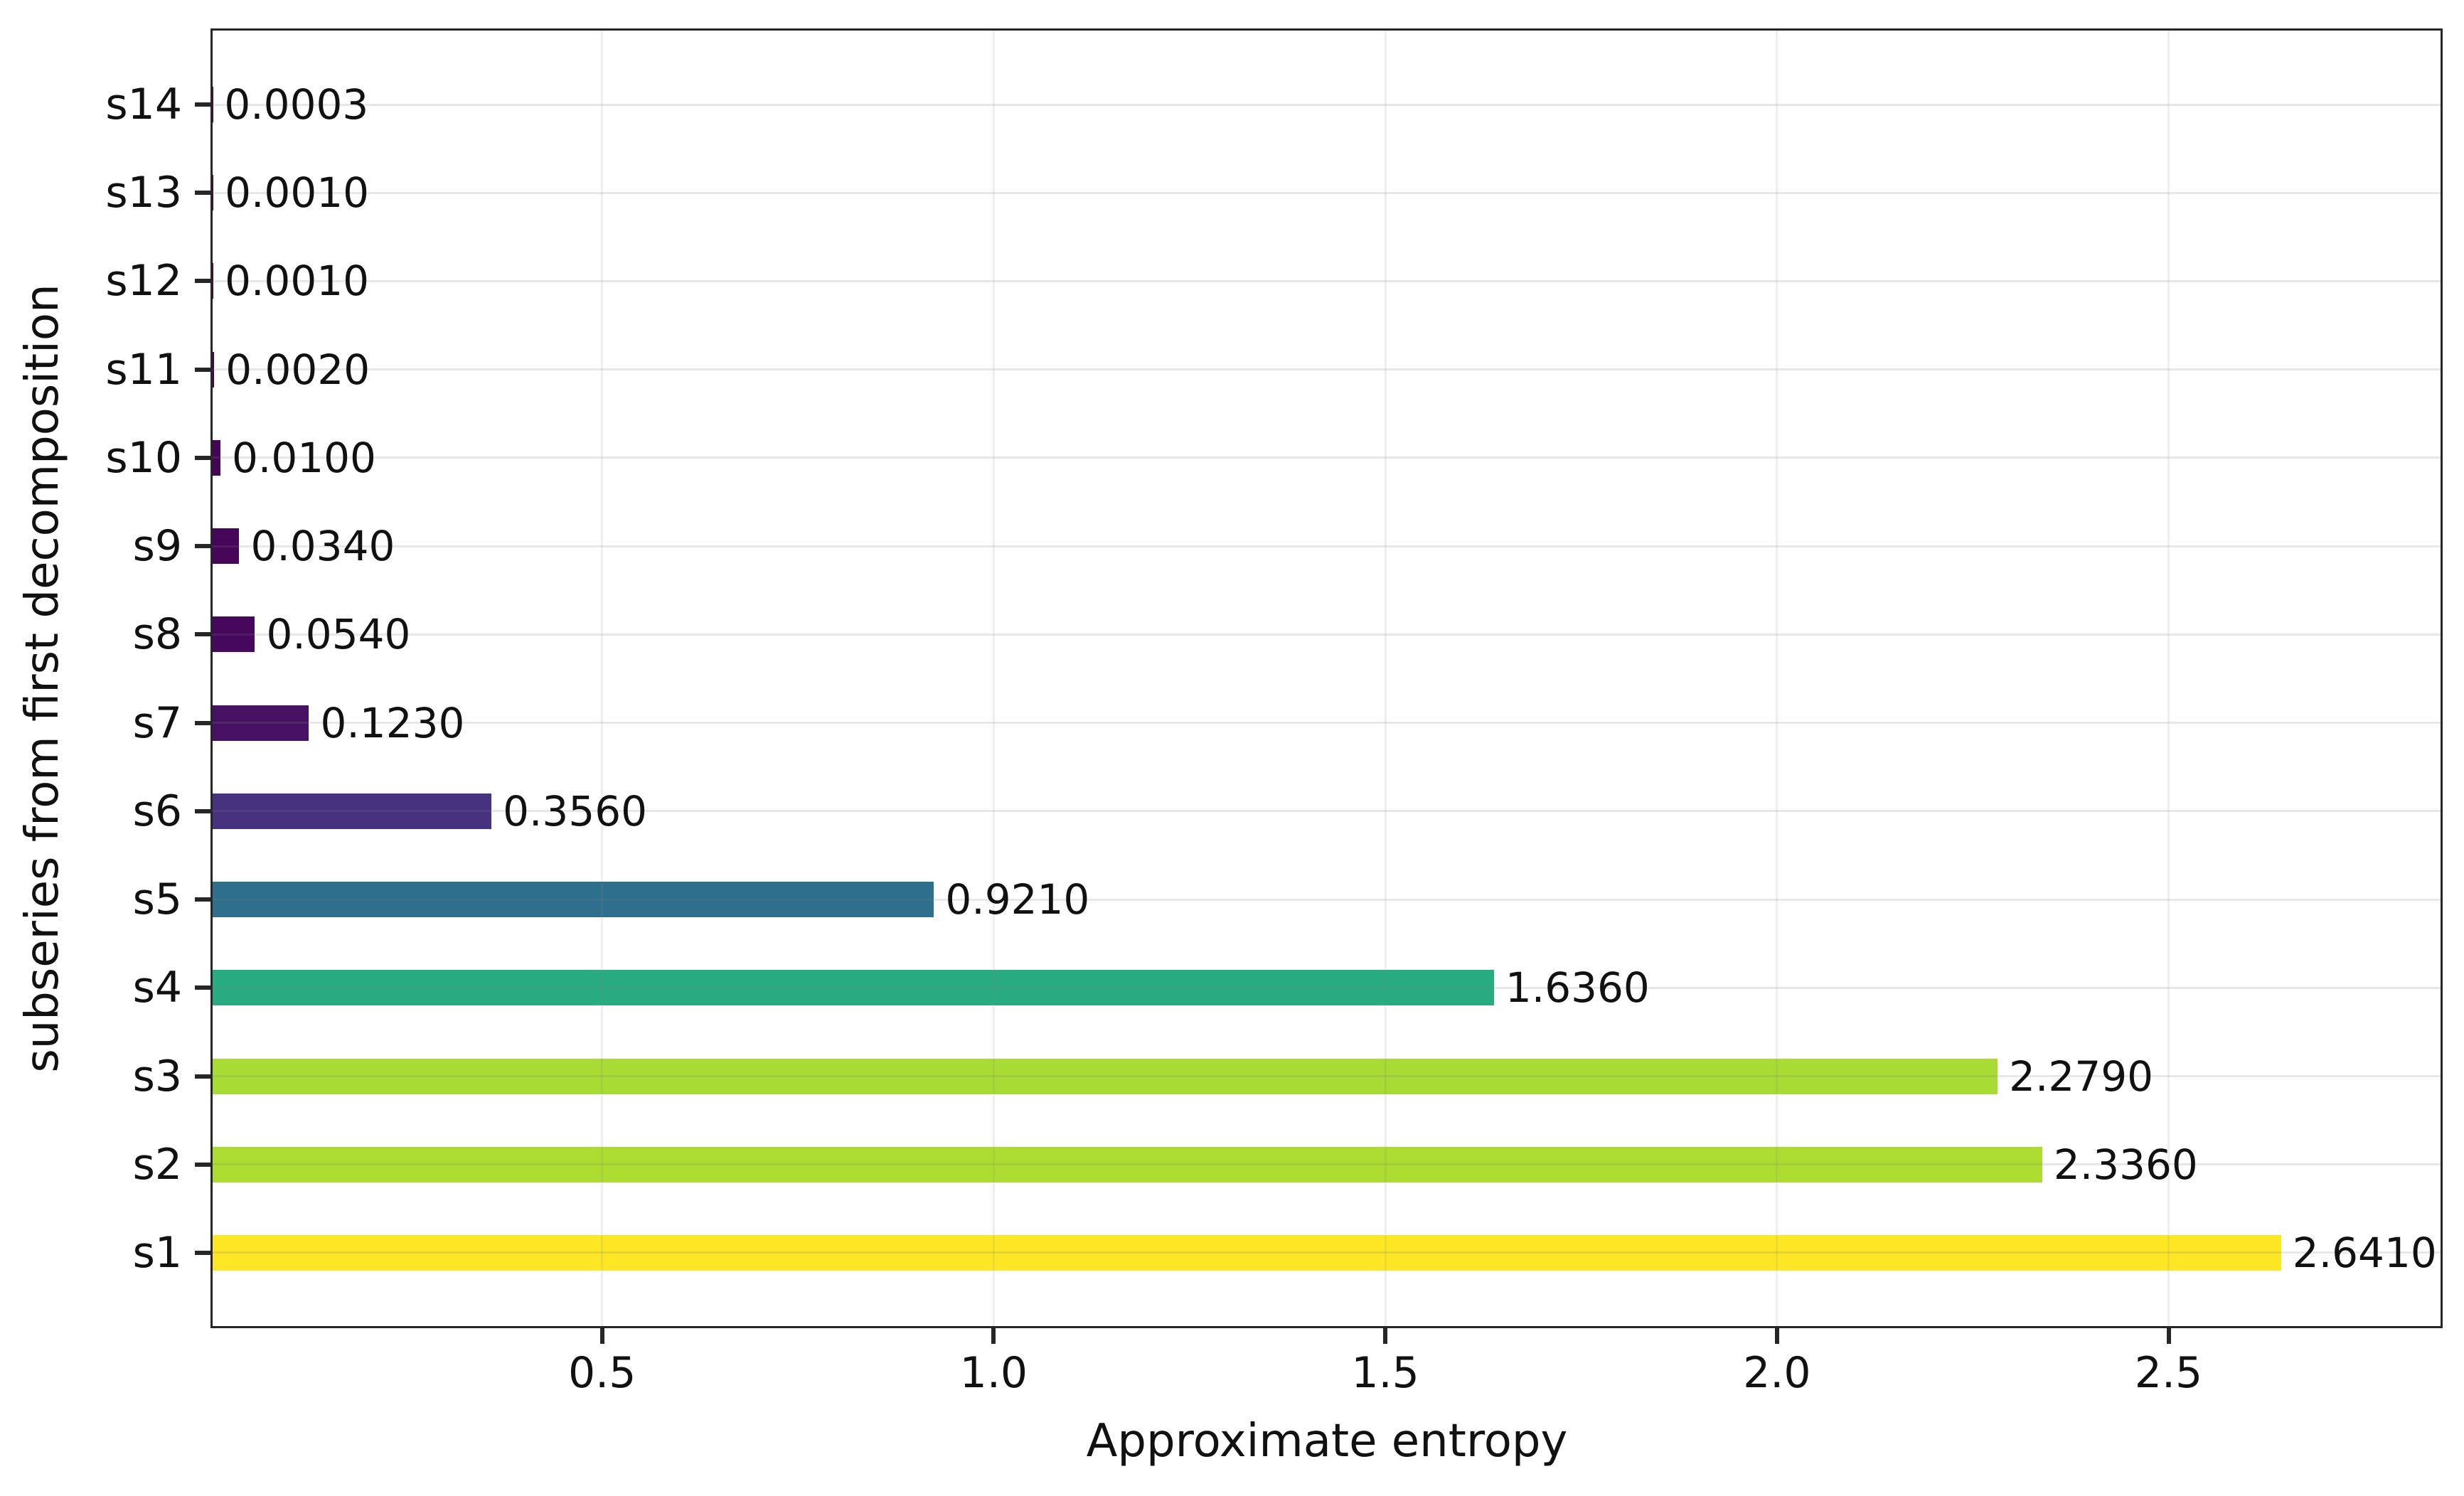 This screenshot has width=2464, height=1496. Describe the element at coordinates (202, 281) in the screenshot. I see `ytick-mark-s12` at that location.